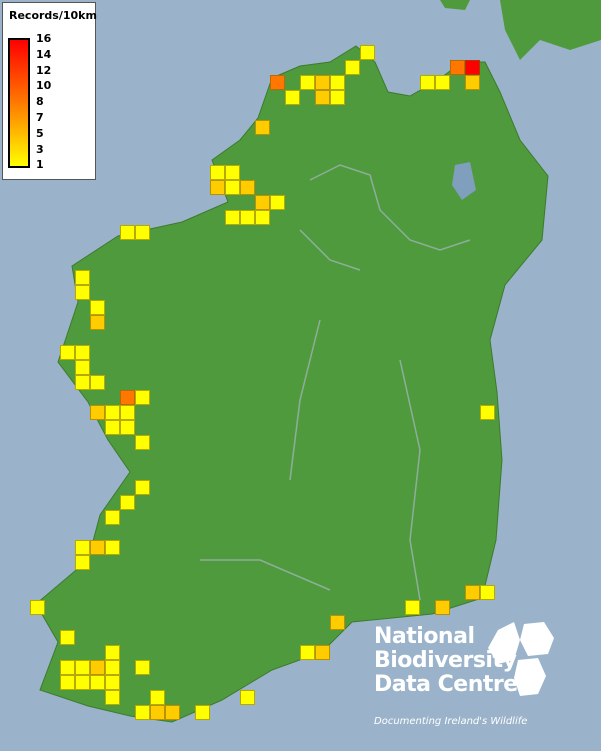  What do you see at coordinates (44, 38) in the screenshot?
I see `legend-tick-label: 16` at bounding box center [44, 38].